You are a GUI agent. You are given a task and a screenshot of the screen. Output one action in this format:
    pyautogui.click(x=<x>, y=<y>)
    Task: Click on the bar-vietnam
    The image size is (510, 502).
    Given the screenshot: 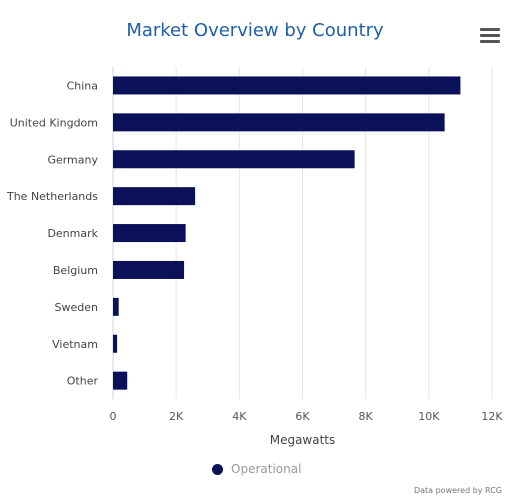 What is the action you would take?
    pyautogui.click(x=115, y=343)
    